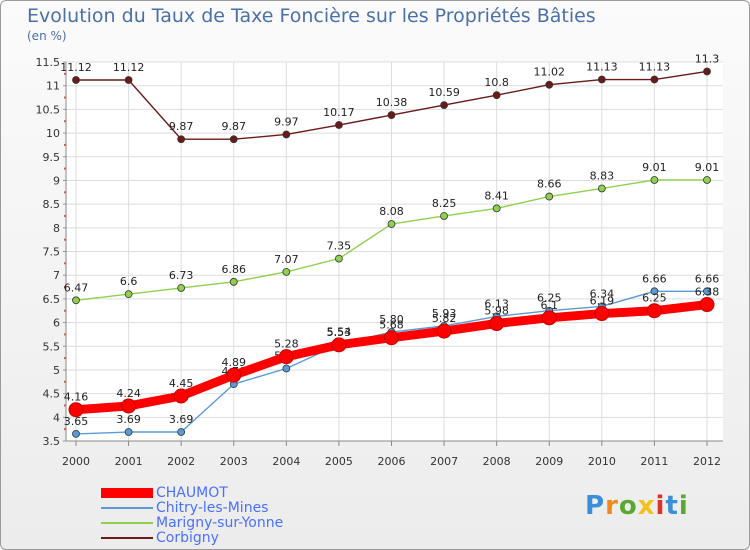 The height and width of the screenshot is (550, 750). I want to click on data-label: 8.66, so click(549, 184).